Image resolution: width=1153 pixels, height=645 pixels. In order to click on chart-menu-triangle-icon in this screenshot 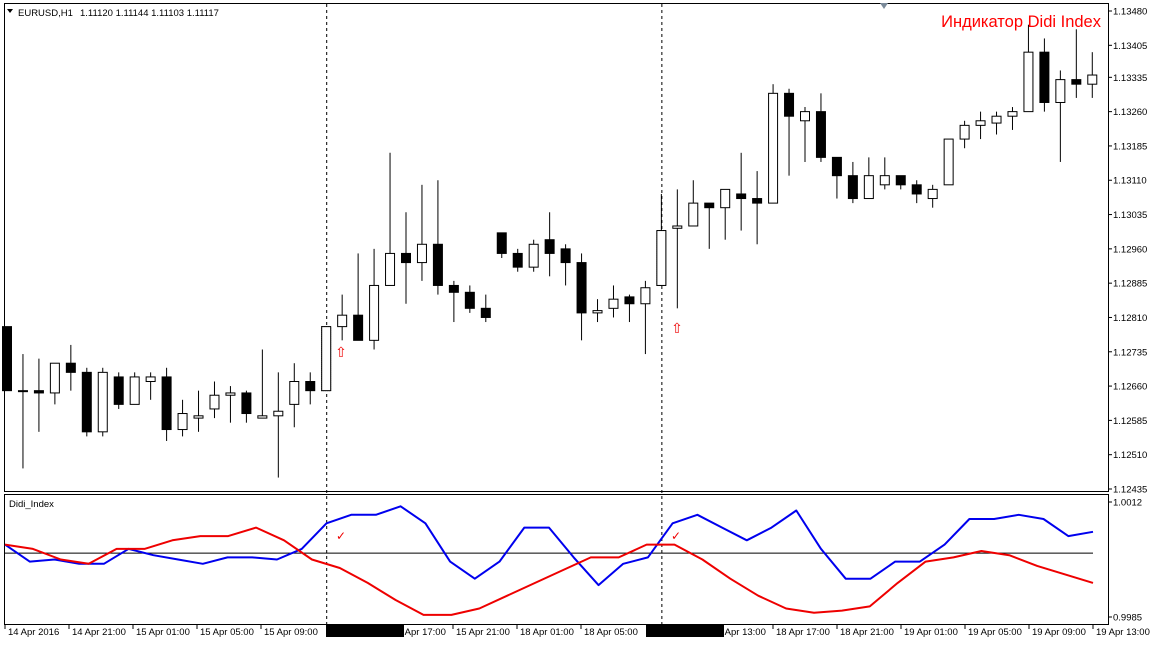, I will do `click(10, 11)`.